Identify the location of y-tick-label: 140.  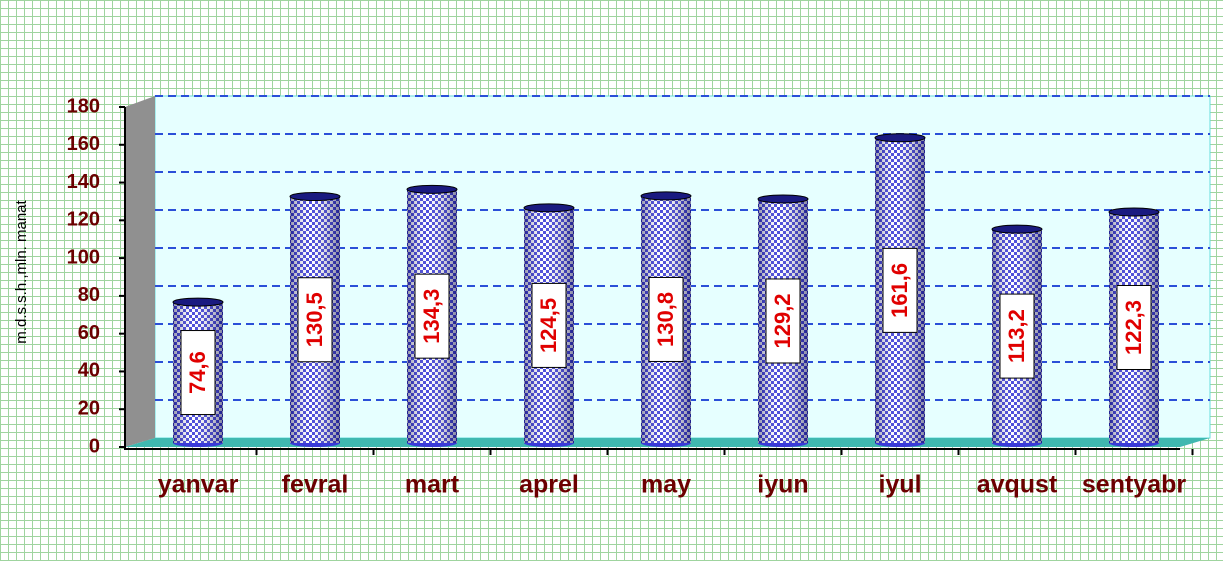
(83, 182).